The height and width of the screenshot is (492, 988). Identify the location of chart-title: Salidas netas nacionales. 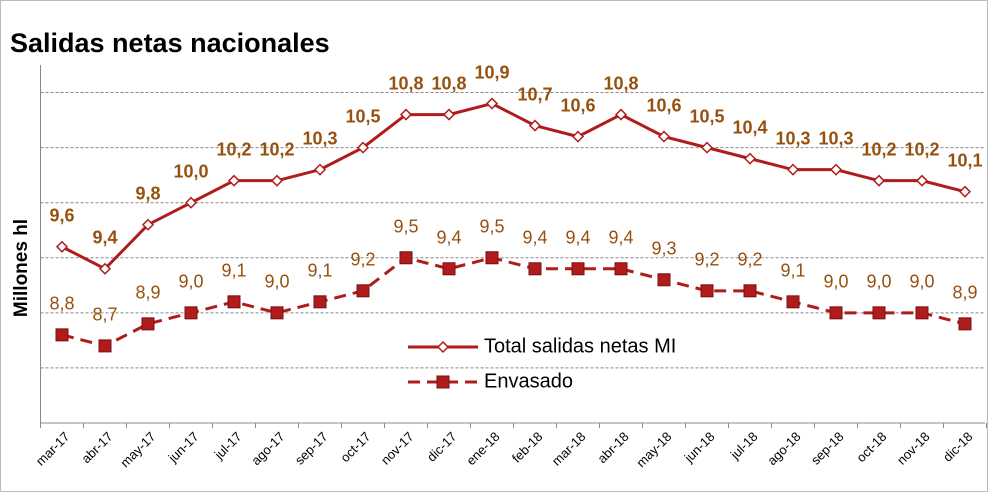
(170, 43).